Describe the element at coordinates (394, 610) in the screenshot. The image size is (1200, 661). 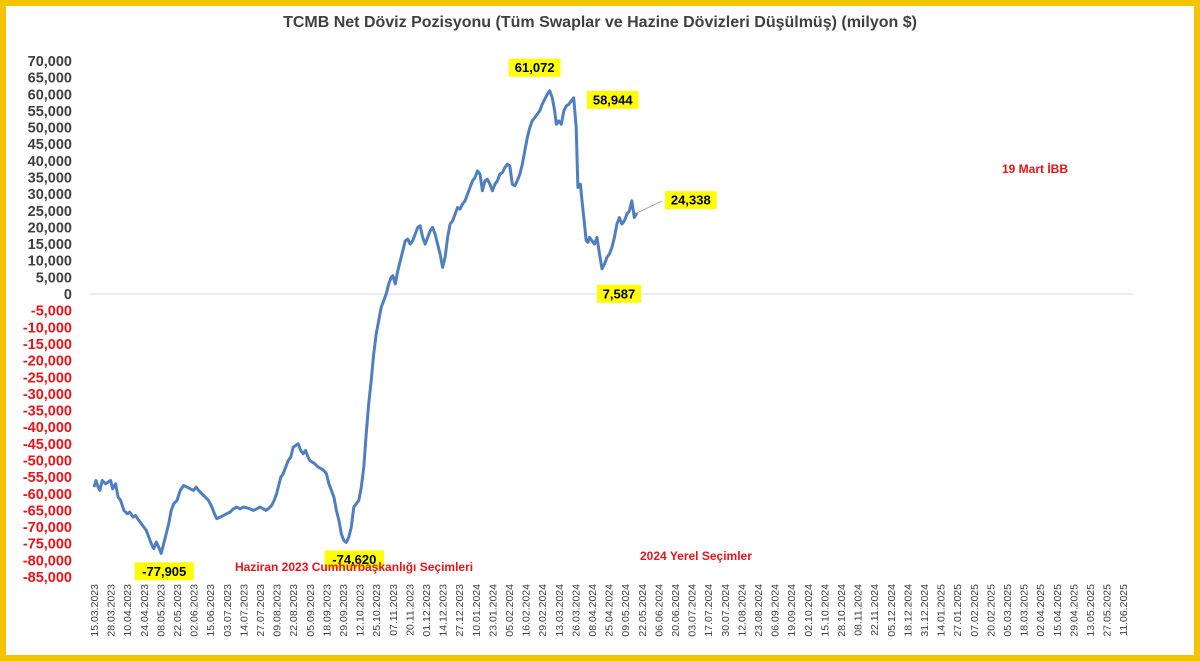
I see `x-tick-label: 07.11.2023` at that location.